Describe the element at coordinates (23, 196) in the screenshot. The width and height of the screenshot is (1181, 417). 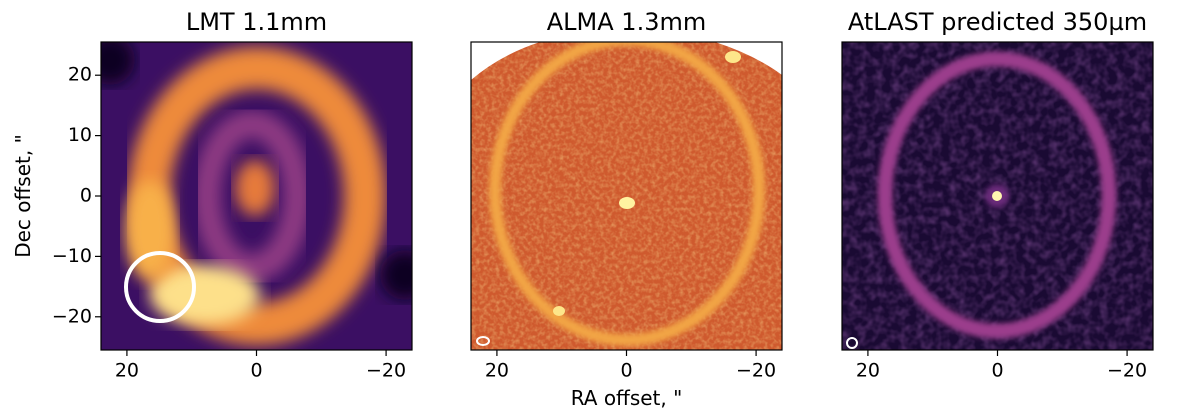
I see `y-axis-label: Dec offset, "` at that location.